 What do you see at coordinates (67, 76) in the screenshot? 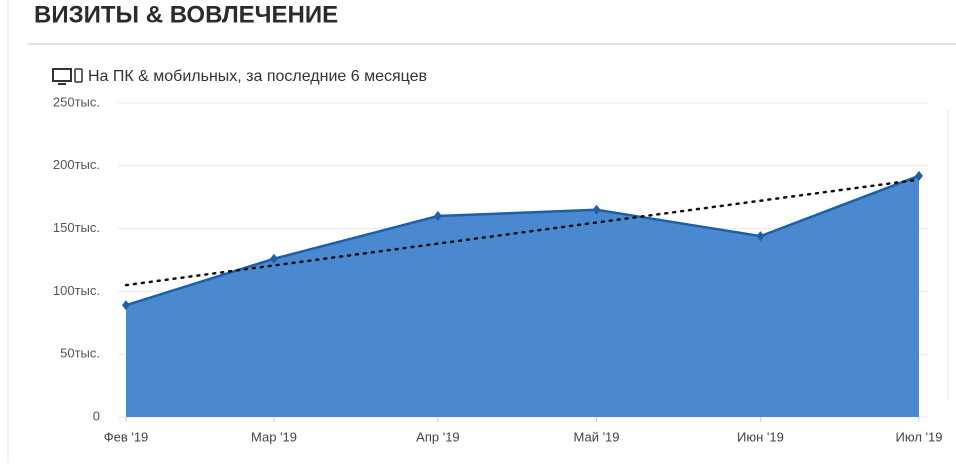
I see `device-icons` at bounding box center [67, 76].